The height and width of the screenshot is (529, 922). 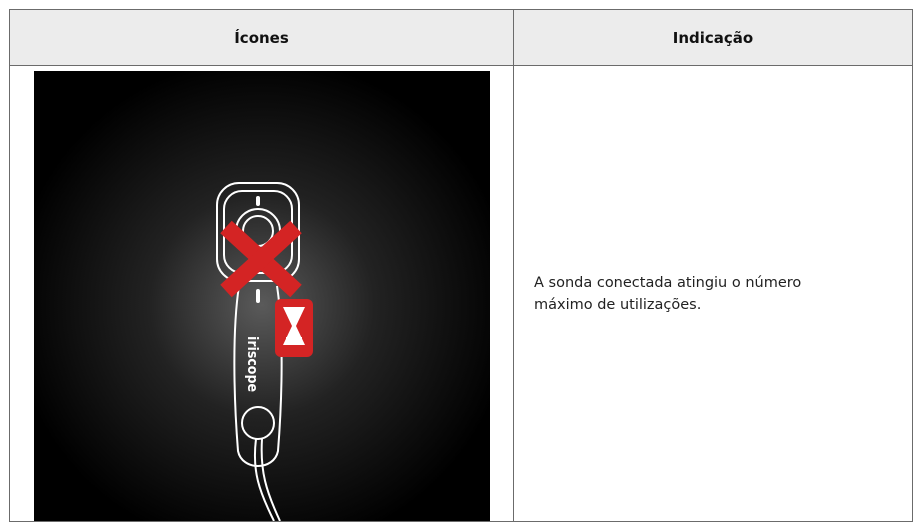 What do you see at coordinates (713, 37) in the screenshot?
I see `header-cell: Indicação` at bounding box center [713, 37].